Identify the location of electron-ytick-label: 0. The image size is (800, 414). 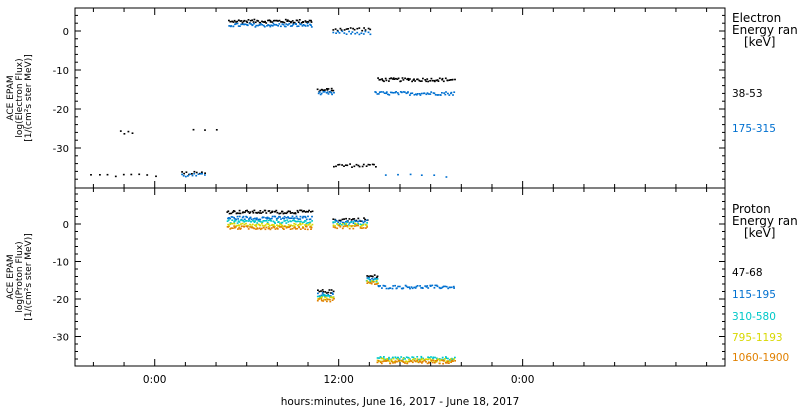
(66, 32).